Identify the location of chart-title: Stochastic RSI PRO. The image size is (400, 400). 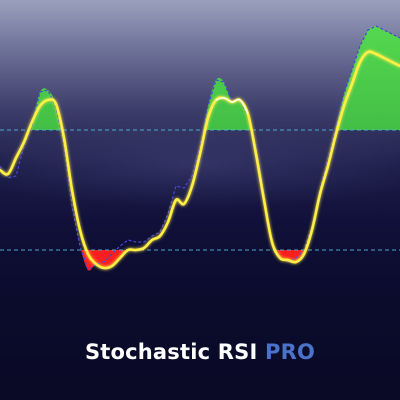
(200, 352).